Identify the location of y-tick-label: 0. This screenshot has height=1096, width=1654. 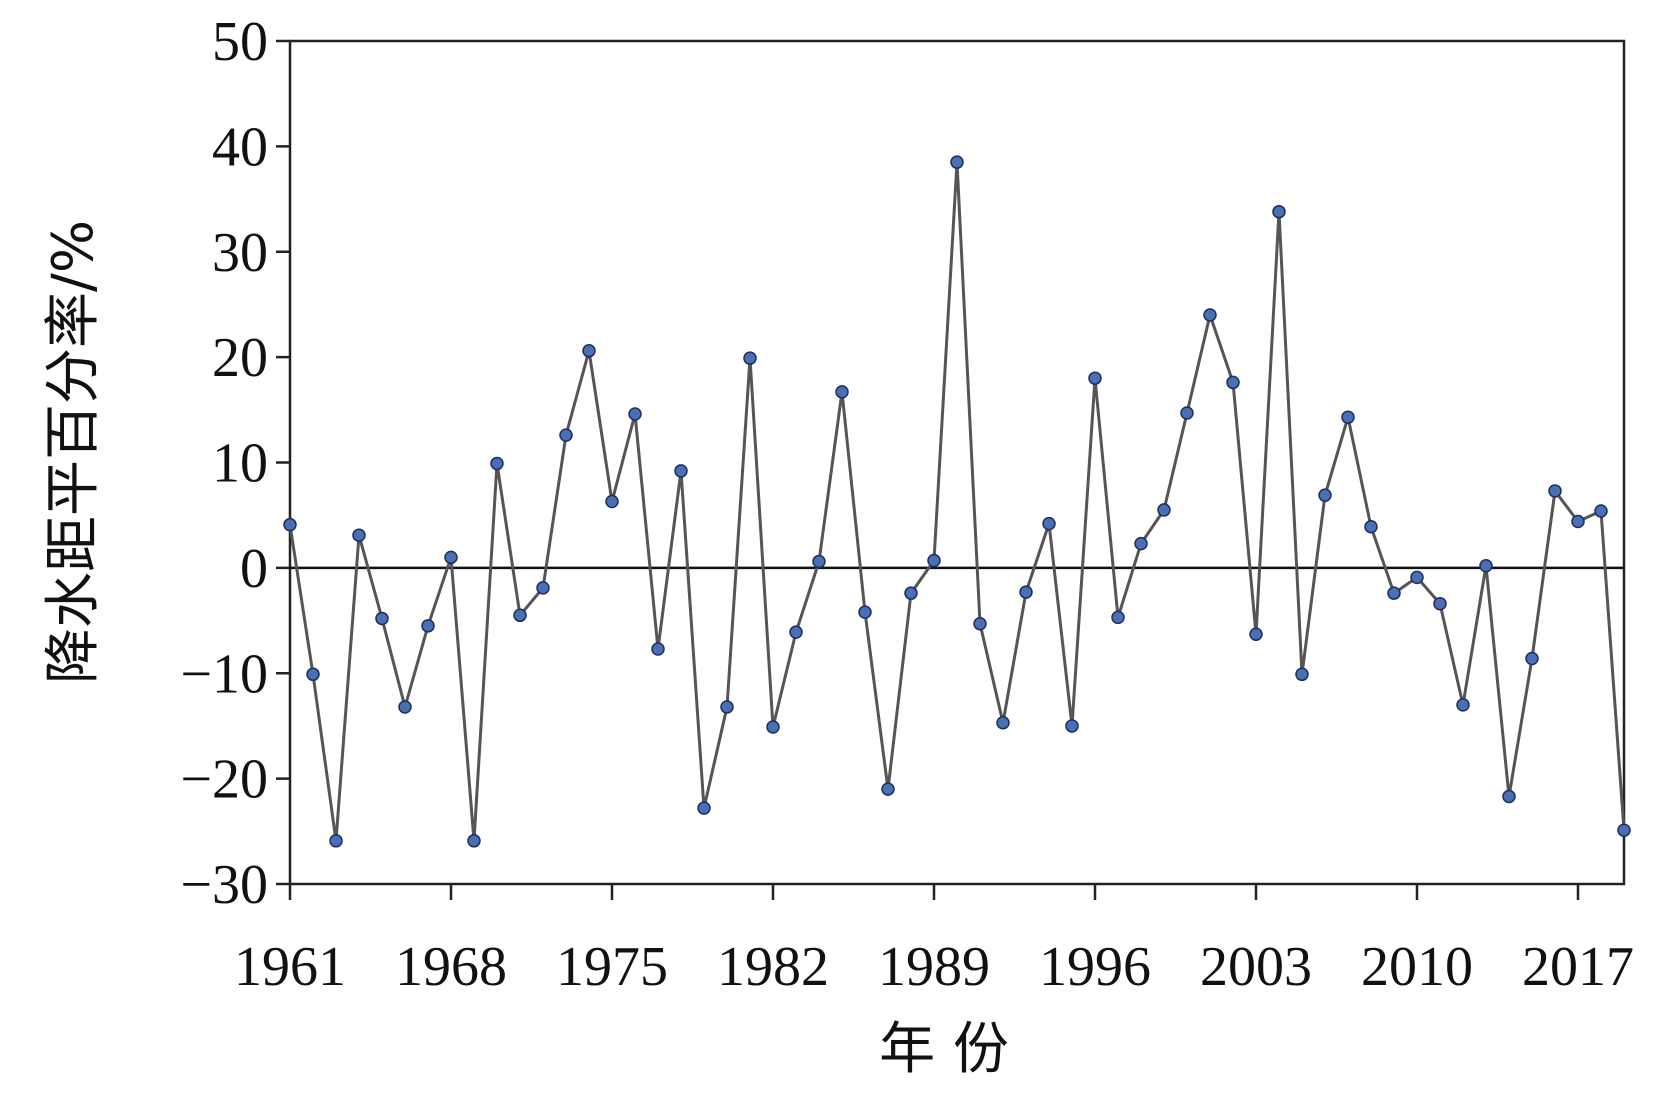
(254, 569).